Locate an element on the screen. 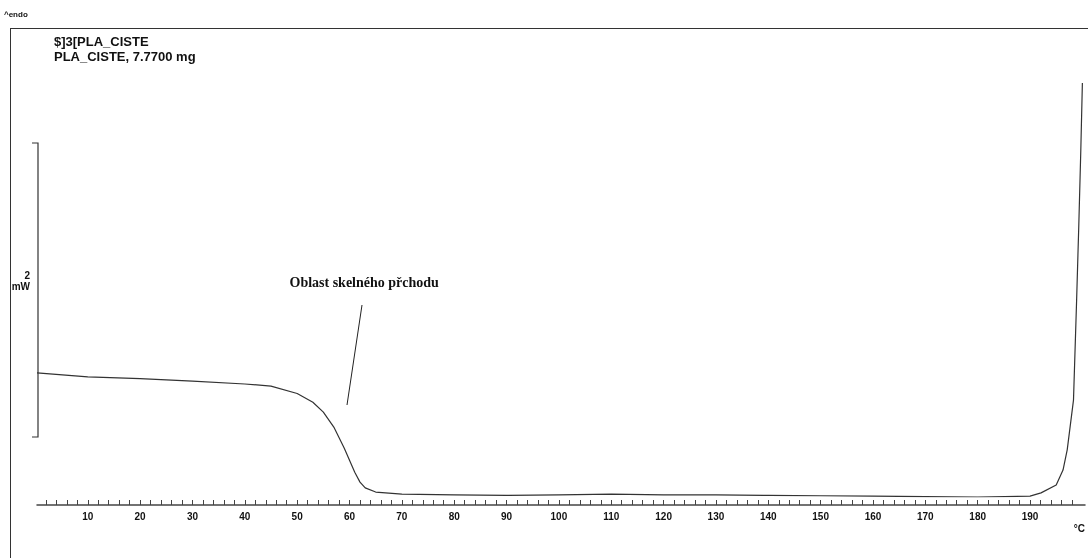 The height and width of the screenshot is (558, 1088). x-tick-label: 100 is located at coordinates (559, 516).